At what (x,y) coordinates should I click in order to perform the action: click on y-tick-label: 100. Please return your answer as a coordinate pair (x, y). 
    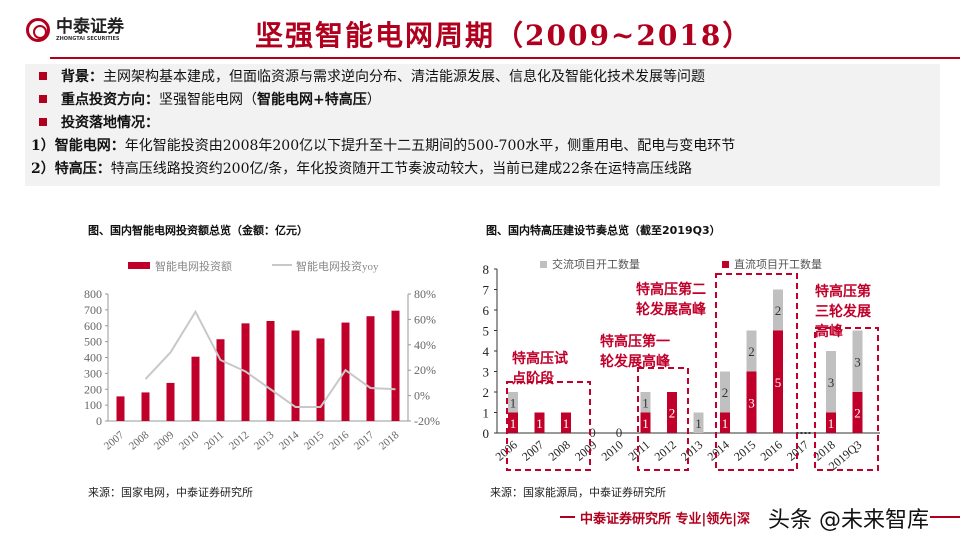
    Looking at the image, I should click on (93, 405).